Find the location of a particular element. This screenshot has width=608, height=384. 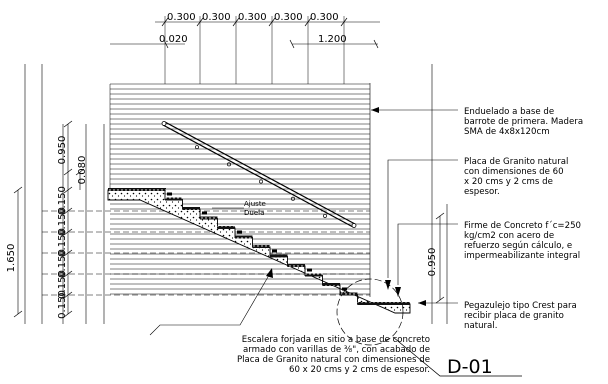

leader-placa is located at coordinates (421, 224).